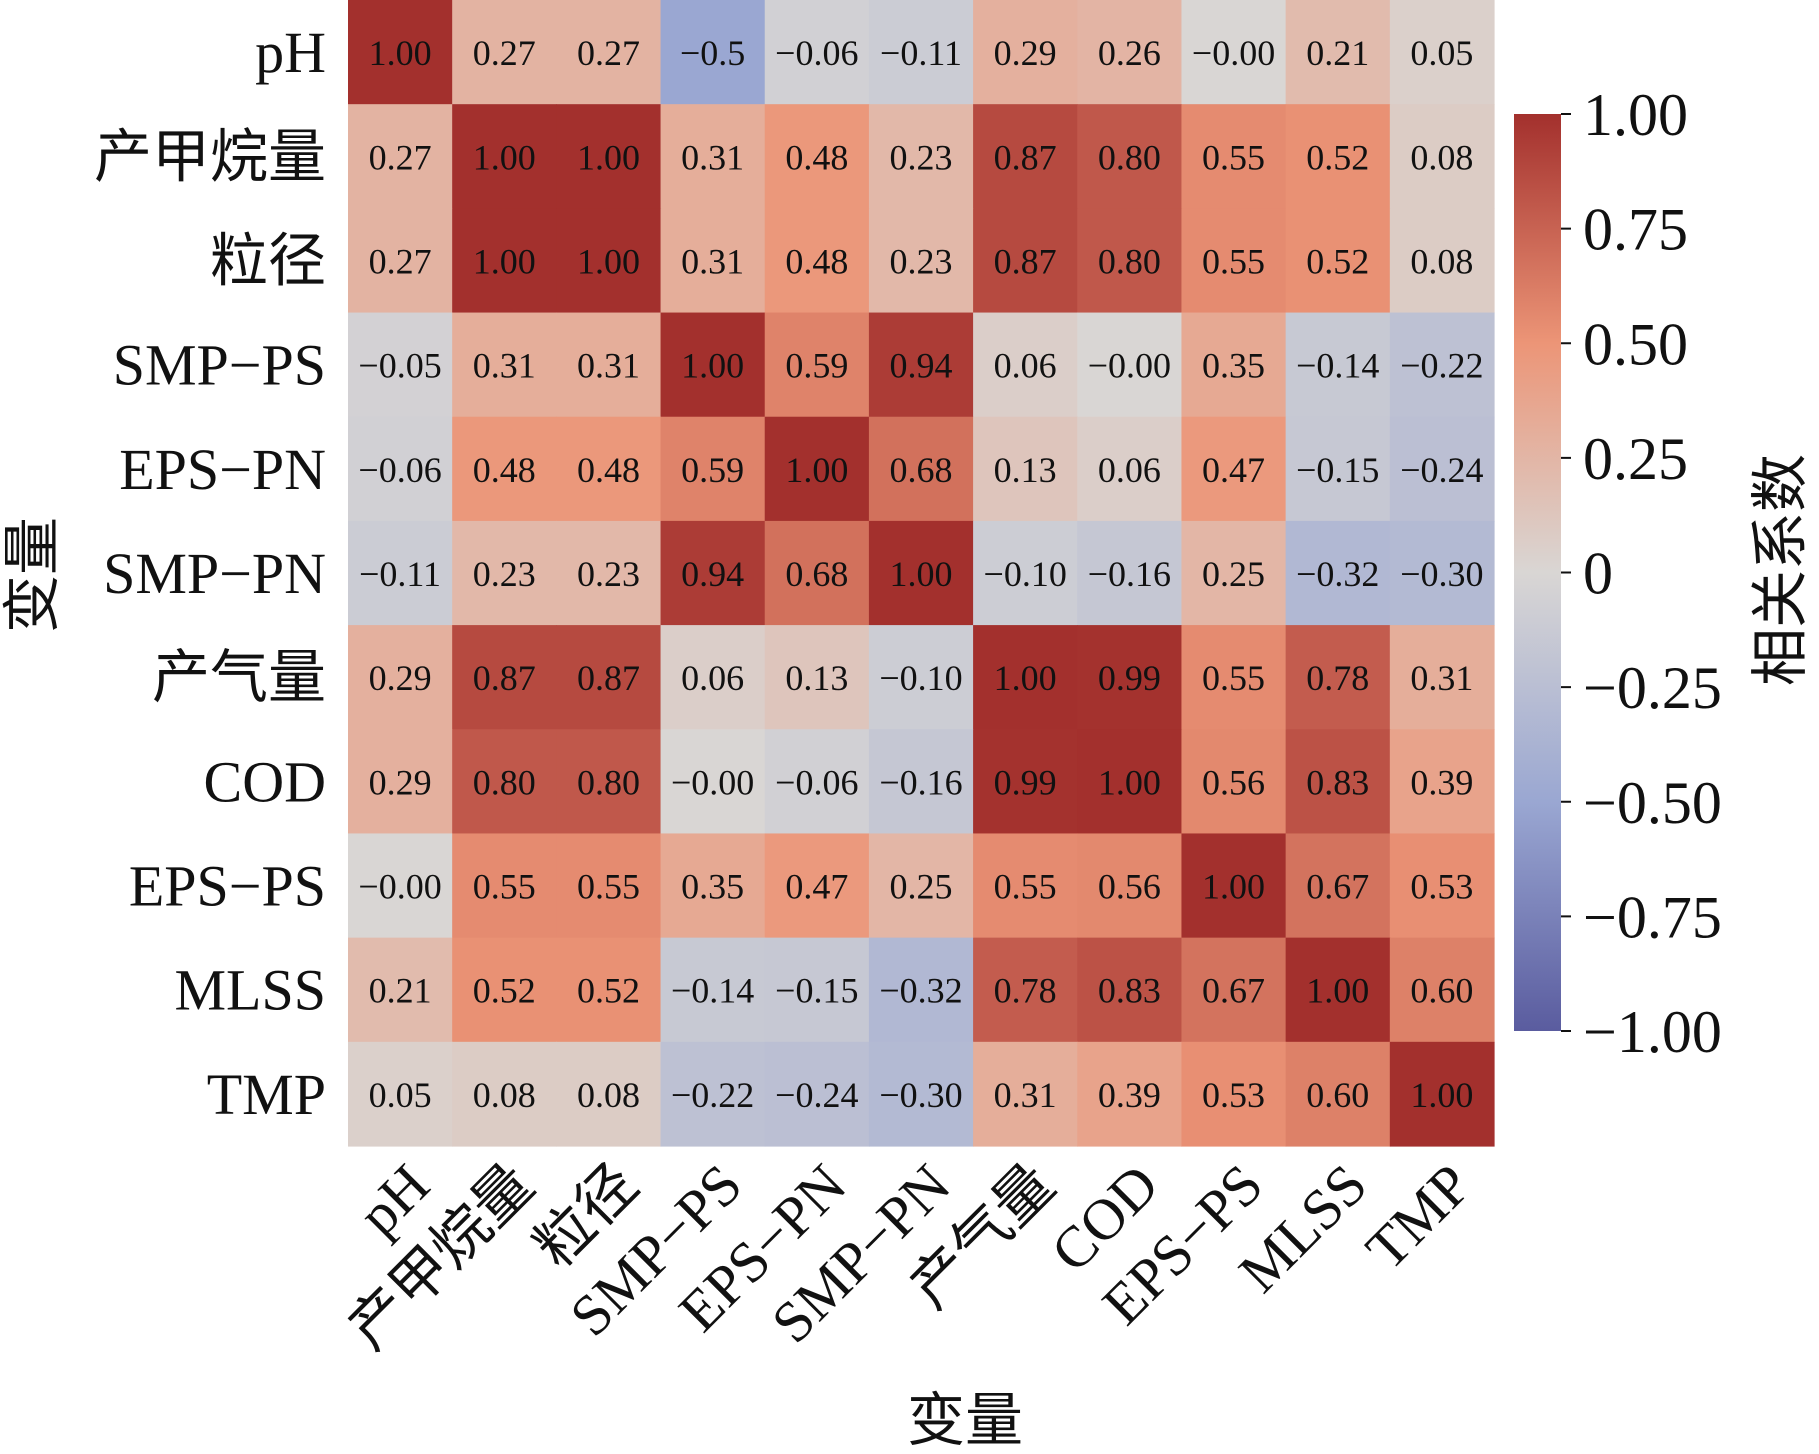  Describe the element at coordinates (219, 365) in the screenshot. I see `y-tick-label: SMP−PS` at that location.